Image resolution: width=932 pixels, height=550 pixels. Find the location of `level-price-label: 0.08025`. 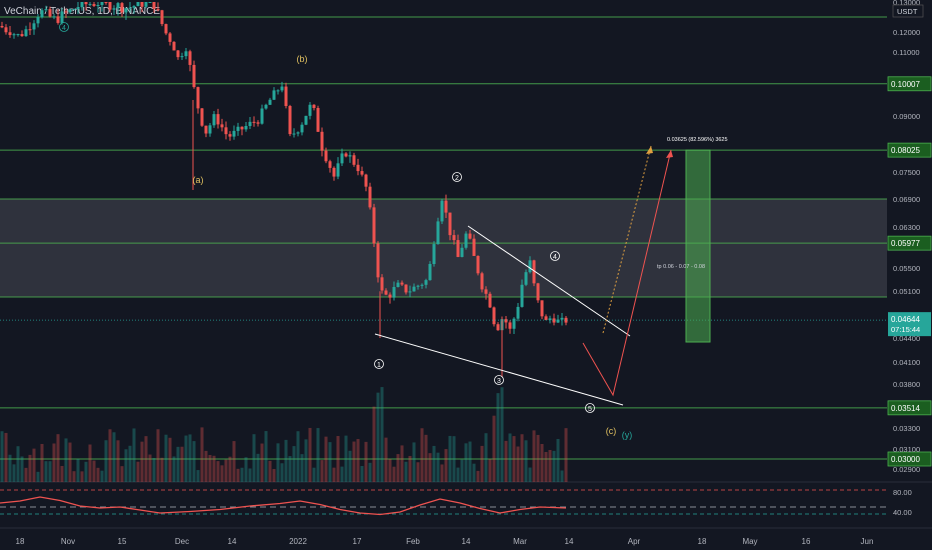

level-price-label: 0.08025 is located at coordinates (905, 150).